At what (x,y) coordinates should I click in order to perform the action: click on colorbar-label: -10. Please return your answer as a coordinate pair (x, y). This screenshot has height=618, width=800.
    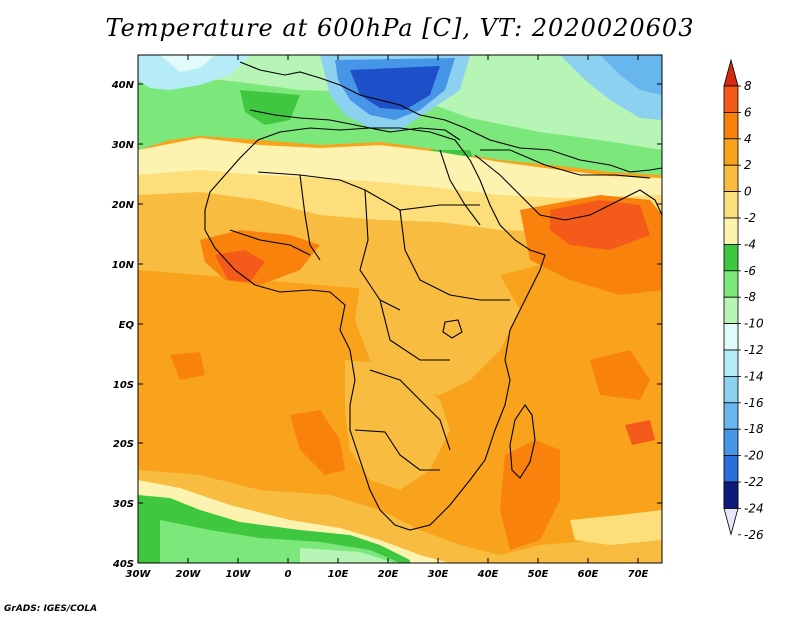
    Looking at the image, I should click on (754, 324).